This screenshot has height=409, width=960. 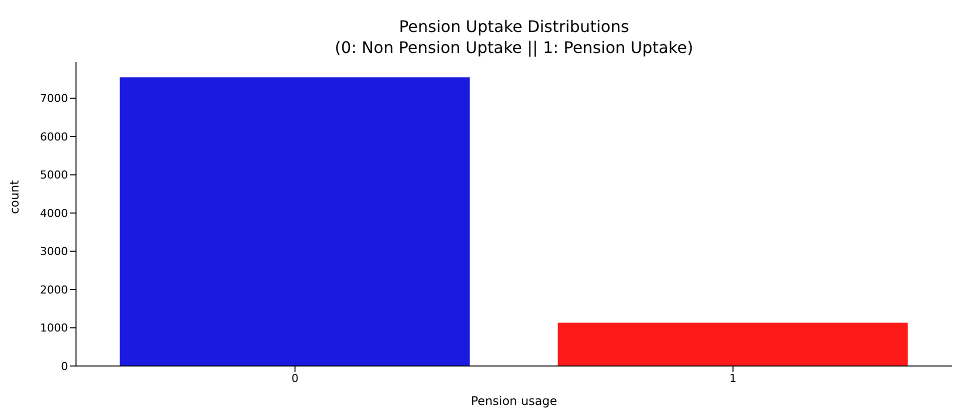 I want to click on x-axis-title: Pension usage, so click(x=514, y=401).